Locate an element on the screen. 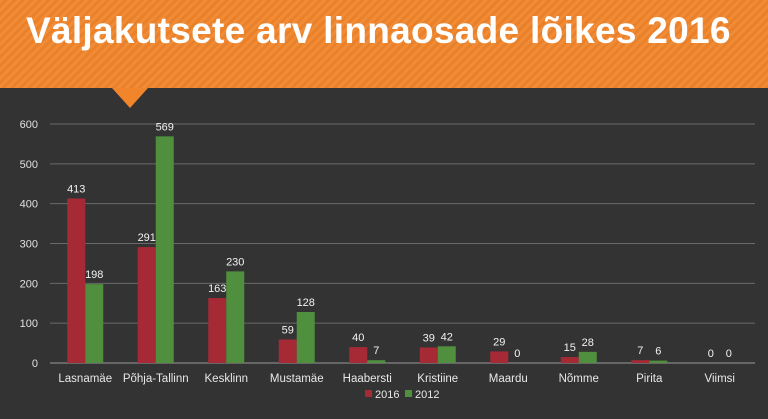  y-tick-label: 200 is located at coordinates (29, 284).